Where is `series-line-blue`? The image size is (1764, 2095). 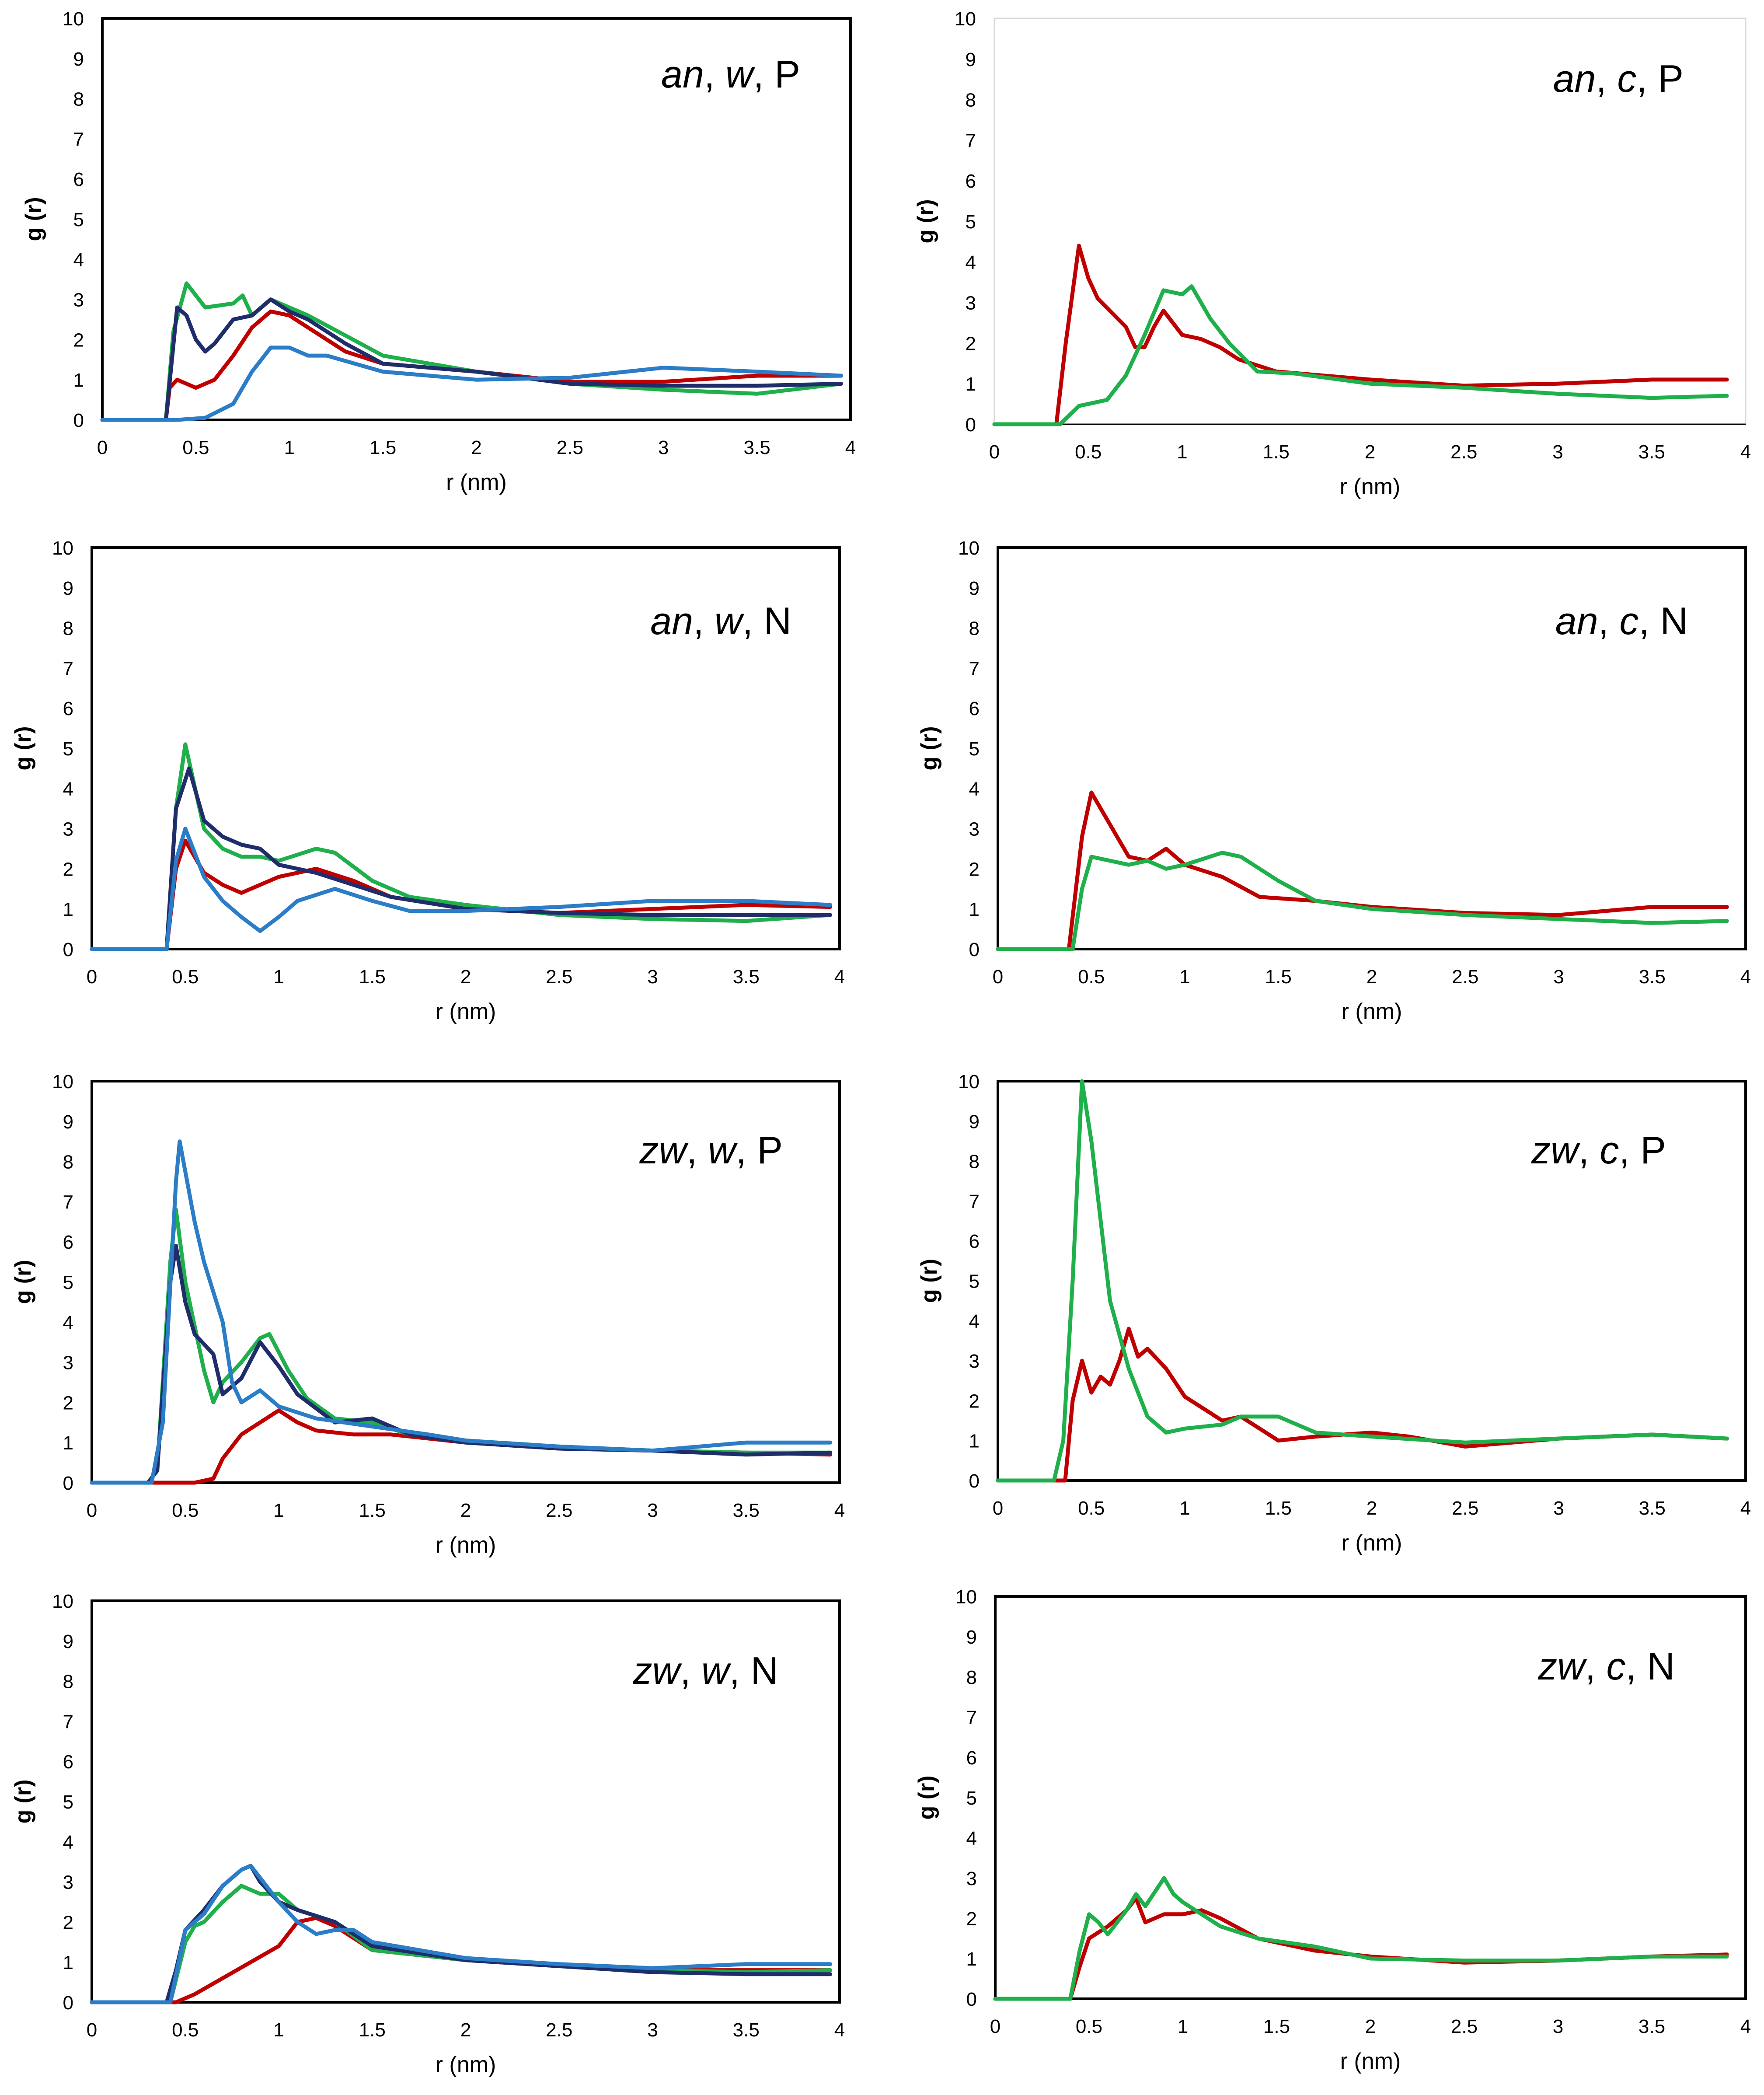
series-line-blue is located at coordinates (462, 1934).